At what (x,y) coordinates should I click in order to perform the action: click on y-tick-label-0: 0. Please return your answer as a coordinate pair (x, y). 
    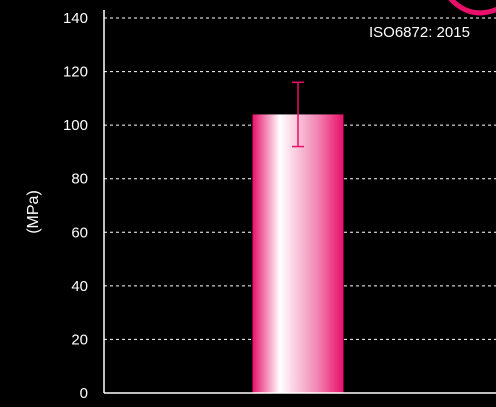
    Looking at the image, I should click on (84, 393).